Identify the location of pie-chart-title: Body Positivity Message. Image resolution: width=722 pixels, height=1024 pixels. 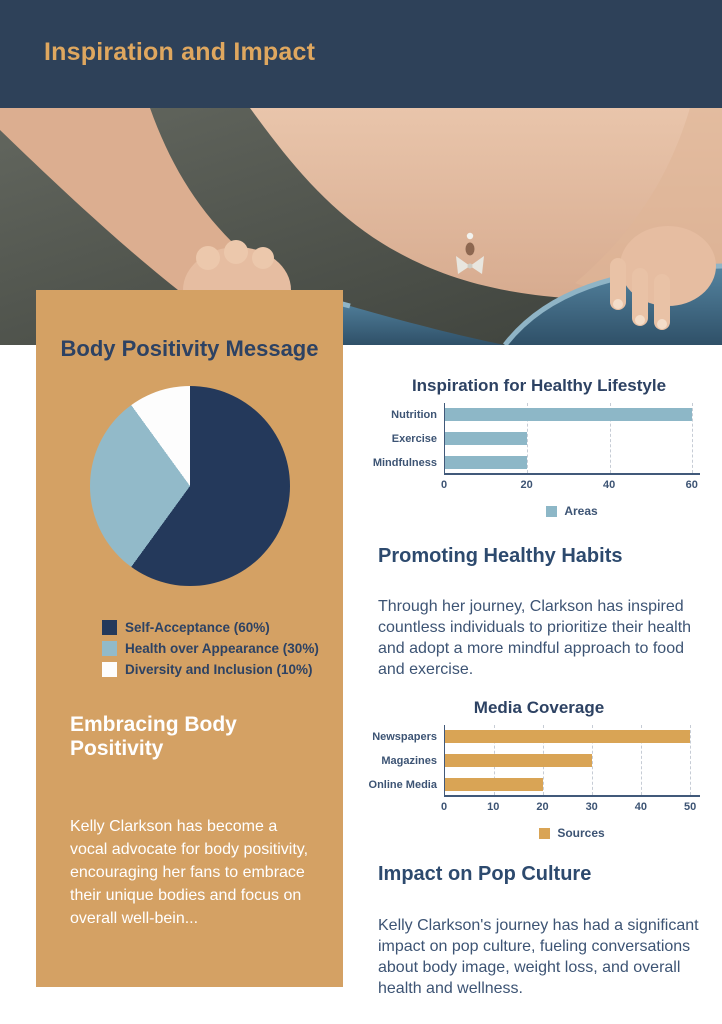
(189, 348).